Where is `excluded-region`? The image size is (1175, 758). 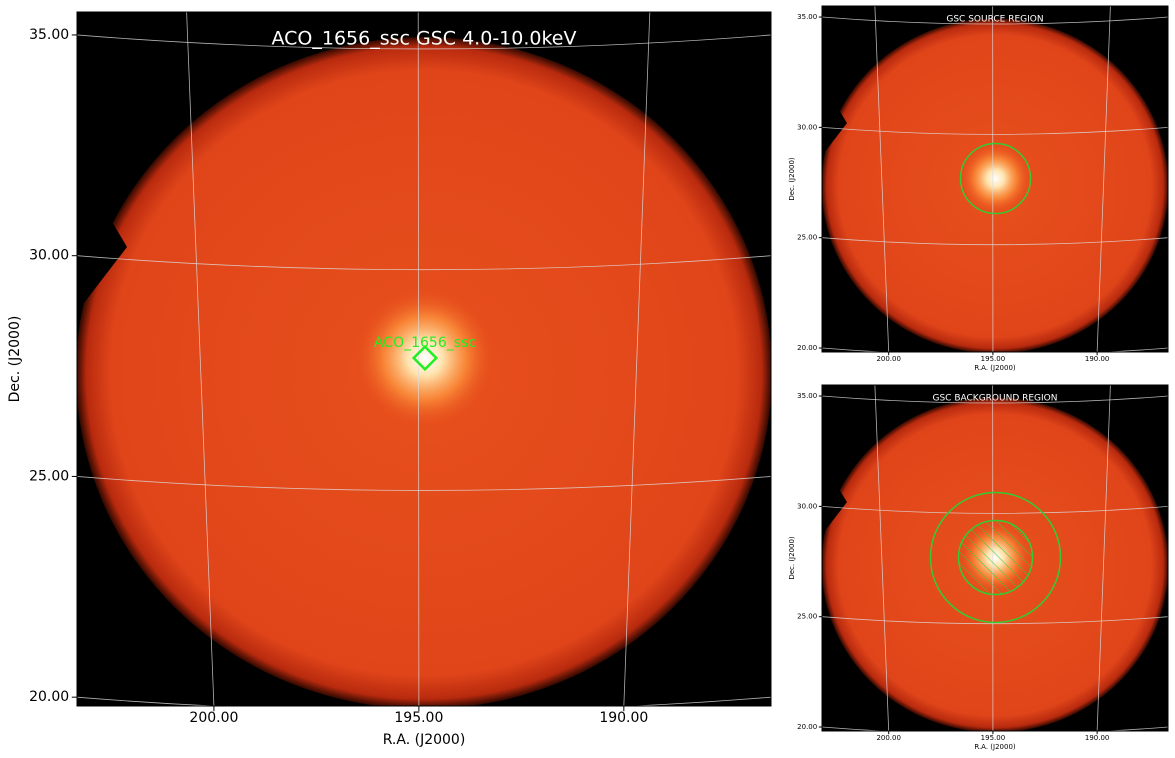 excluded-region is located at coordinates (995, 557).